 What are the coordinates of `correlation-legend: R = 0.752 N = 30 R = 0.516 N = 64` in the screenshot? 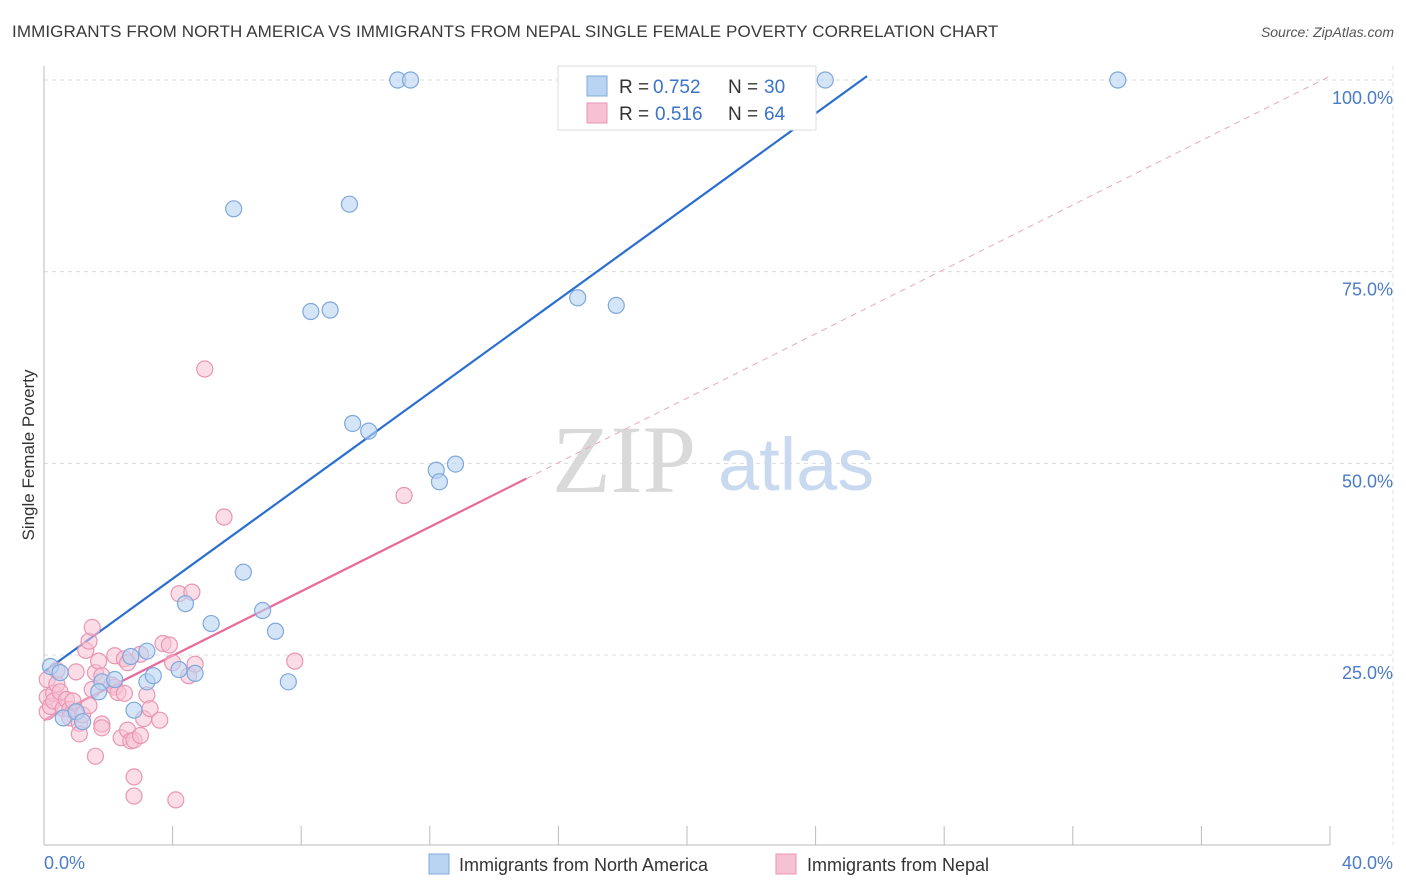 It's located at (687, 98).